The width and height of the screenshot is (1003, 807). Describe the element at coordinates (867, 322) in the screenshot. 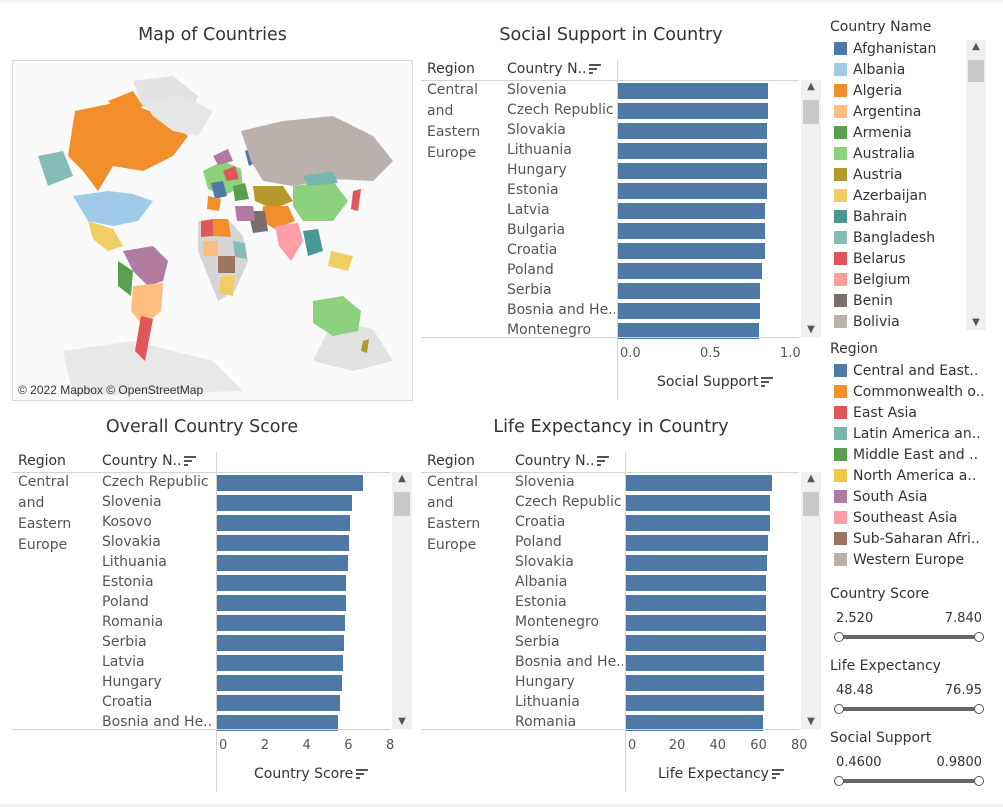

I see `legend-item: Bolivia` at that location.